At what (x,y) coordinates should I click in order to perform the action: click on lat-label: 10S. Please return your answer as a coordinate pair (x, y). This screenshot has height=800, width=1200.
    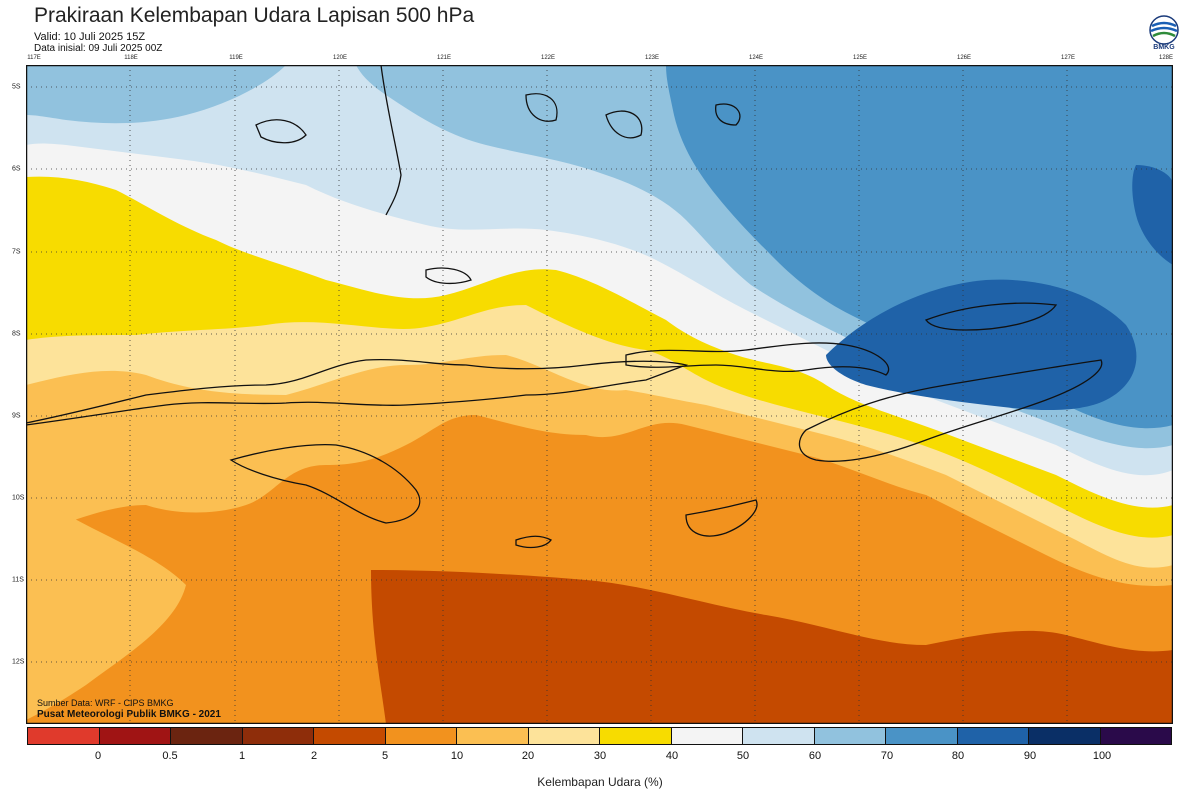
    Looking at the image, I should click on (18, 498).